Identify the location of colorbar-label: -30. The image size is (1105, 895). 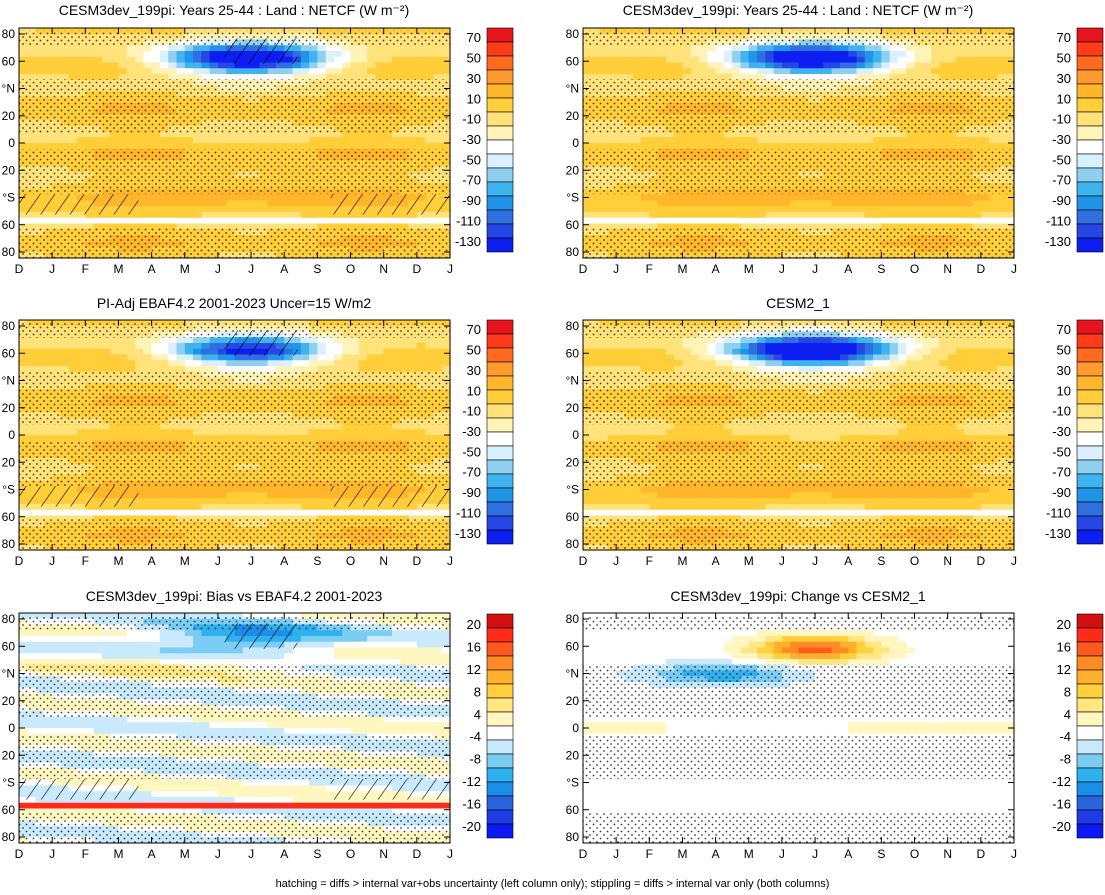
(1061, 139).